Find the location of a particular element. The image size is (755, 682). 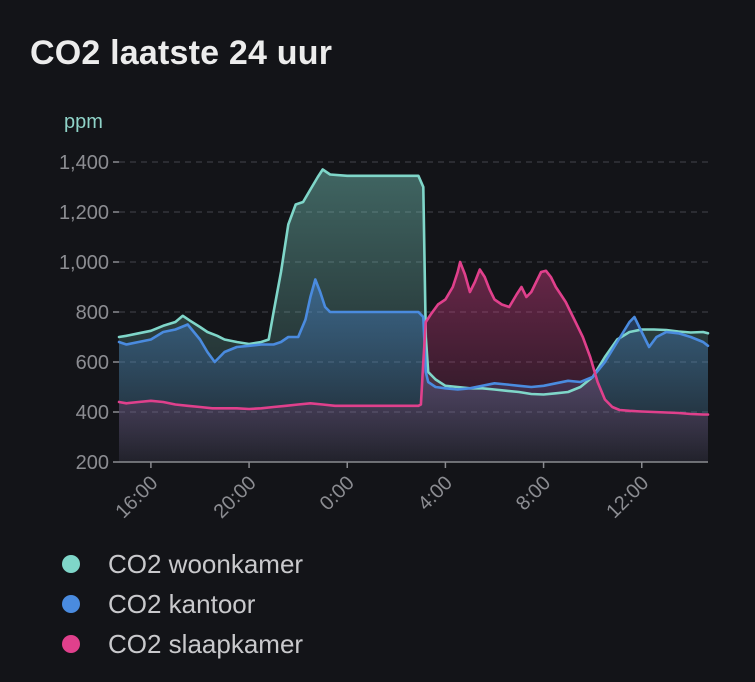

card-title: CO2 laatste 24 uur is located at coordinates (181, 53).